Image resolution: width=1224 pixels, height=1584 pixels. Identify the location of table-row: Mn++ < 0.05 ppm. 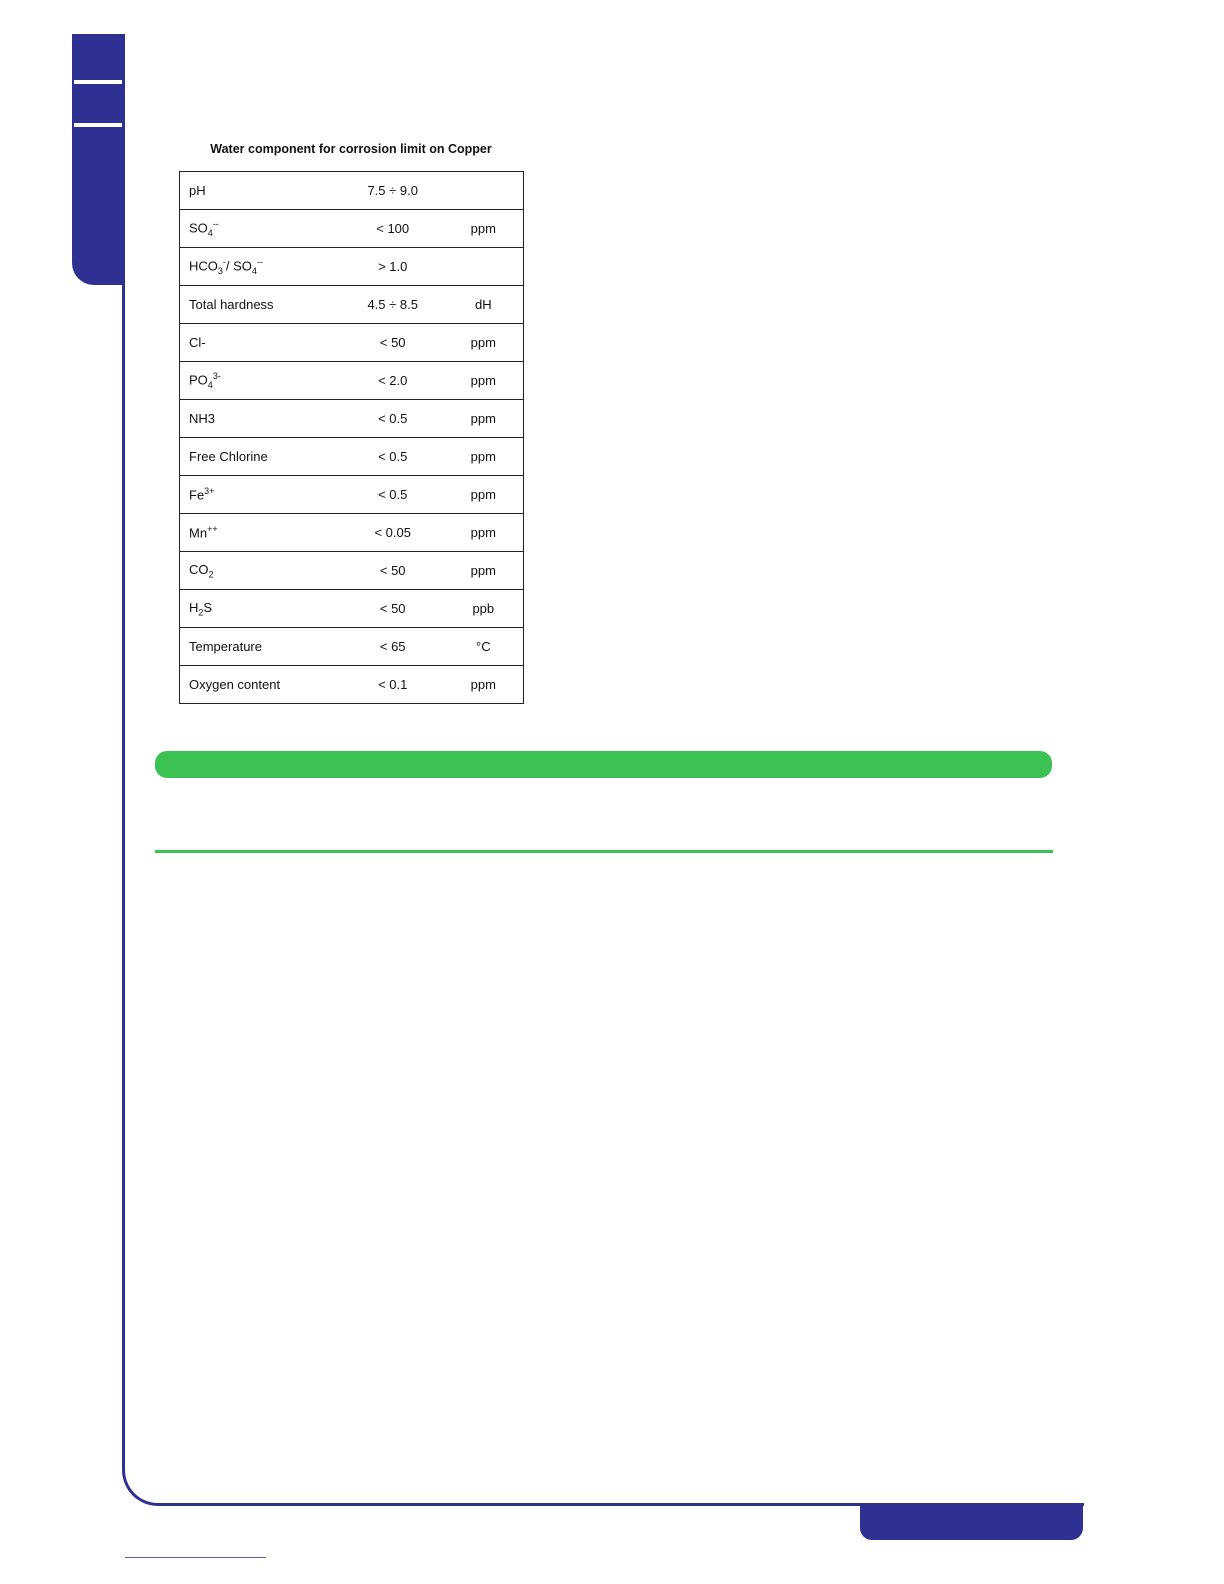
(351, 532).